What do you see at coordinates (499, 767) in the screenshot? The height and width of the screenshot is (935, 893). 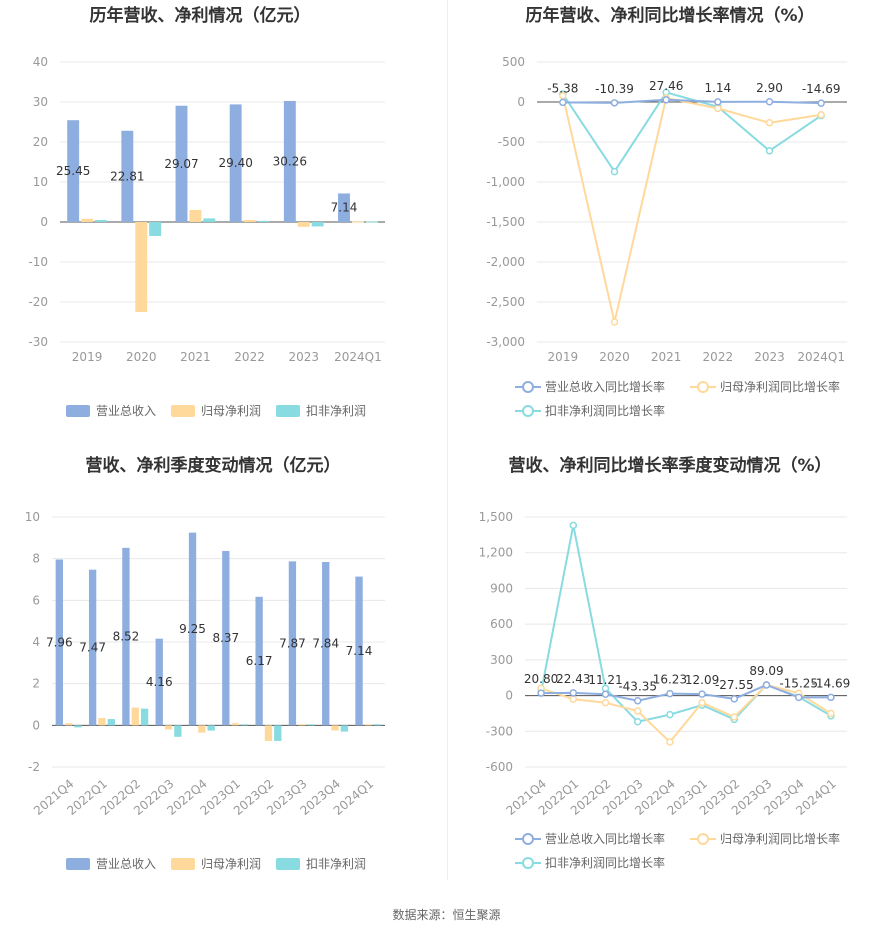 I see `y-tick-label: -600` at bounding box center [499, 767].